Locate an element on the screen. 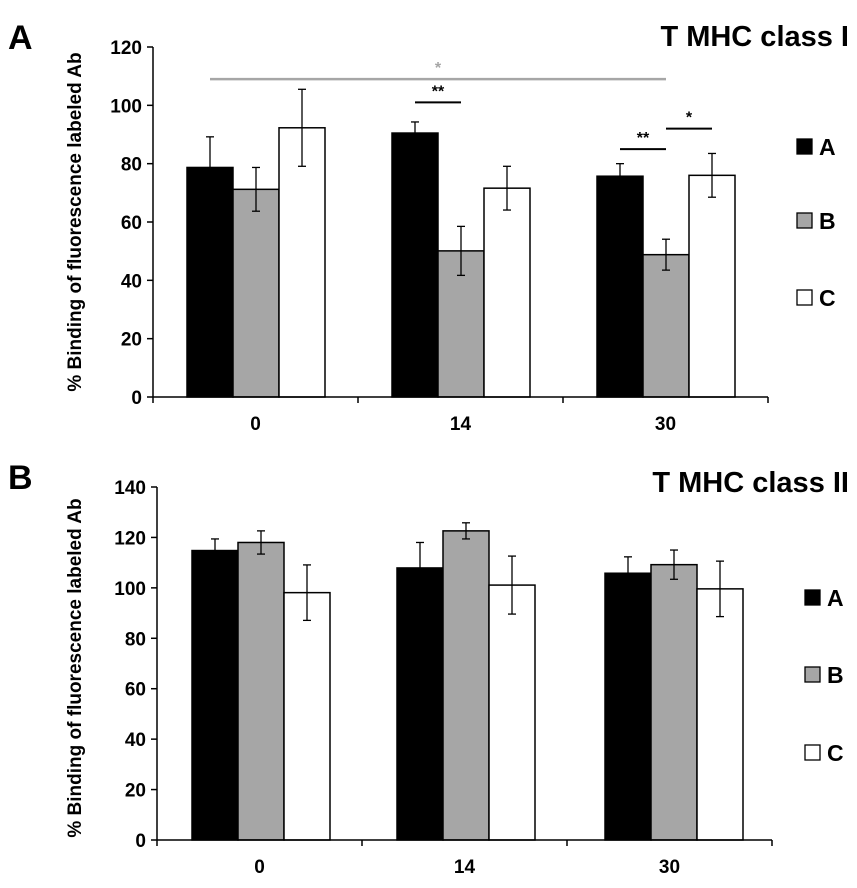 The height and width of the screenshot is (888, 857). panel-a-y-tick-label: 80 is located at coordinates (131, 165).